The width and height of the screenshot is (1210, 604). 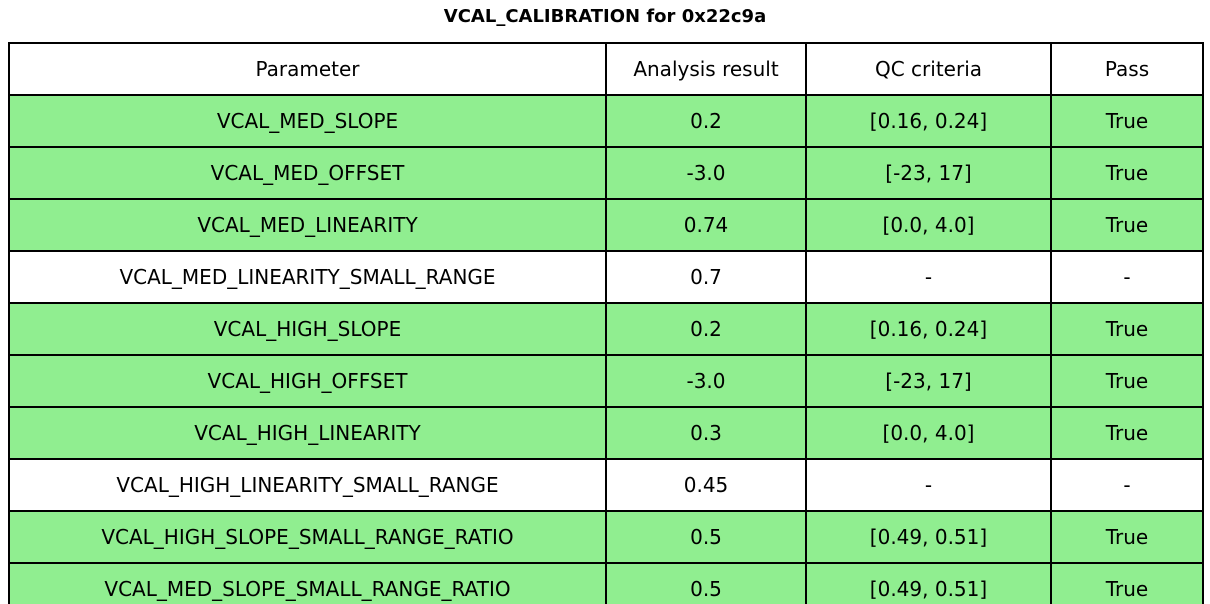 I want to click on cell-parameter: VCAL_HIGH_LINEARITY_SMALL_RANGE, so click(x=307, y=485).